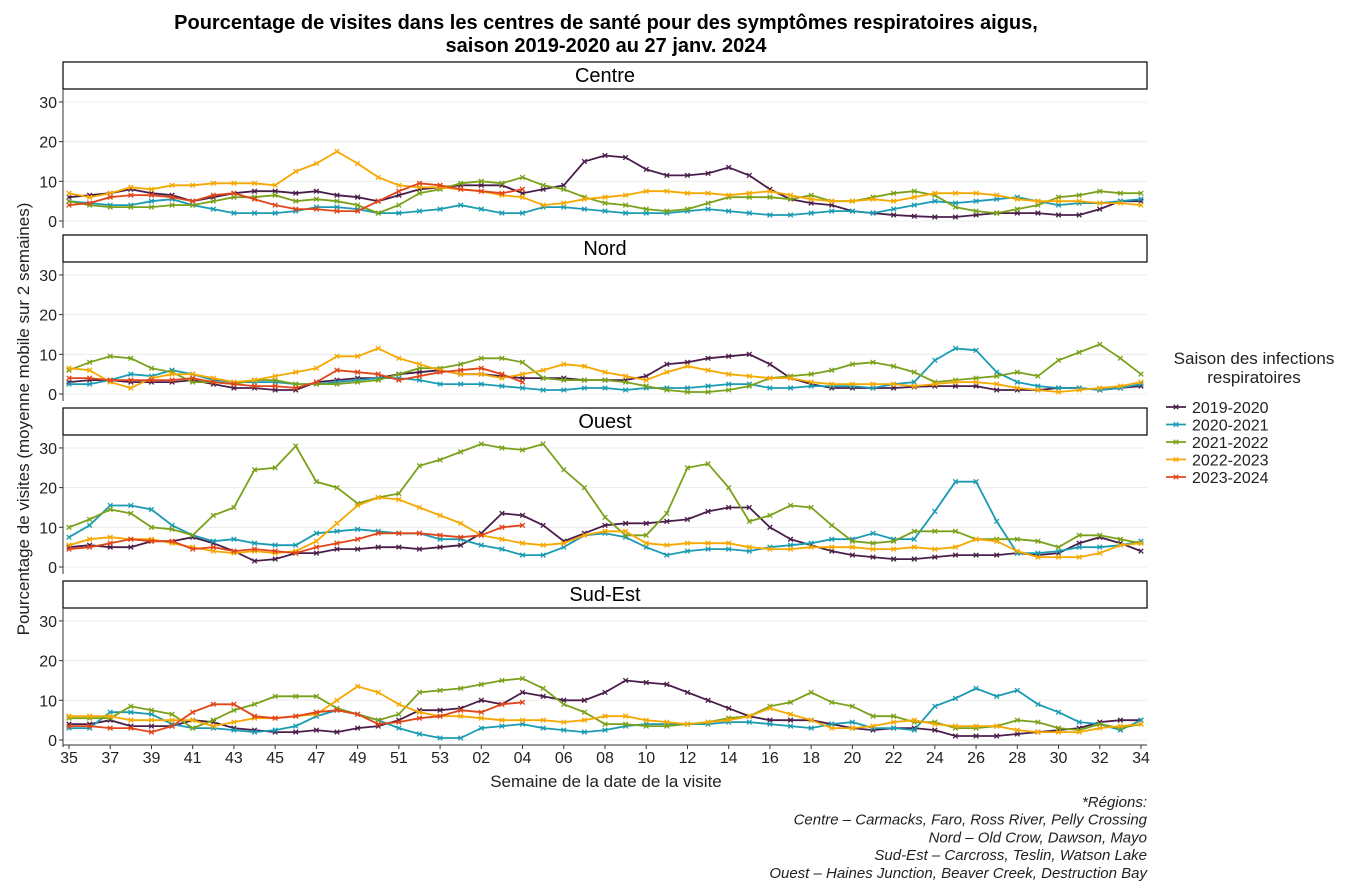 The image size is (1354, 882). What do you see at coordinates (48, 701) in the screenshot?
I see `y-tick-label: 10` at bounding box center [48, 701].